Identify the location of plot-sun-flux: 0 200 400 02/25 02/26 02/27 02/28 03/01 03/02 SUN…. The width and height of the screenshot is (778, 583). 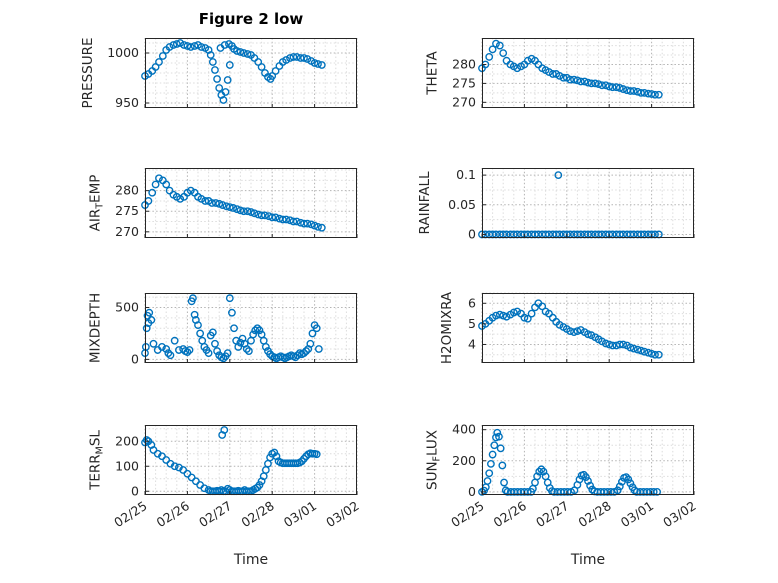
(561, 476).